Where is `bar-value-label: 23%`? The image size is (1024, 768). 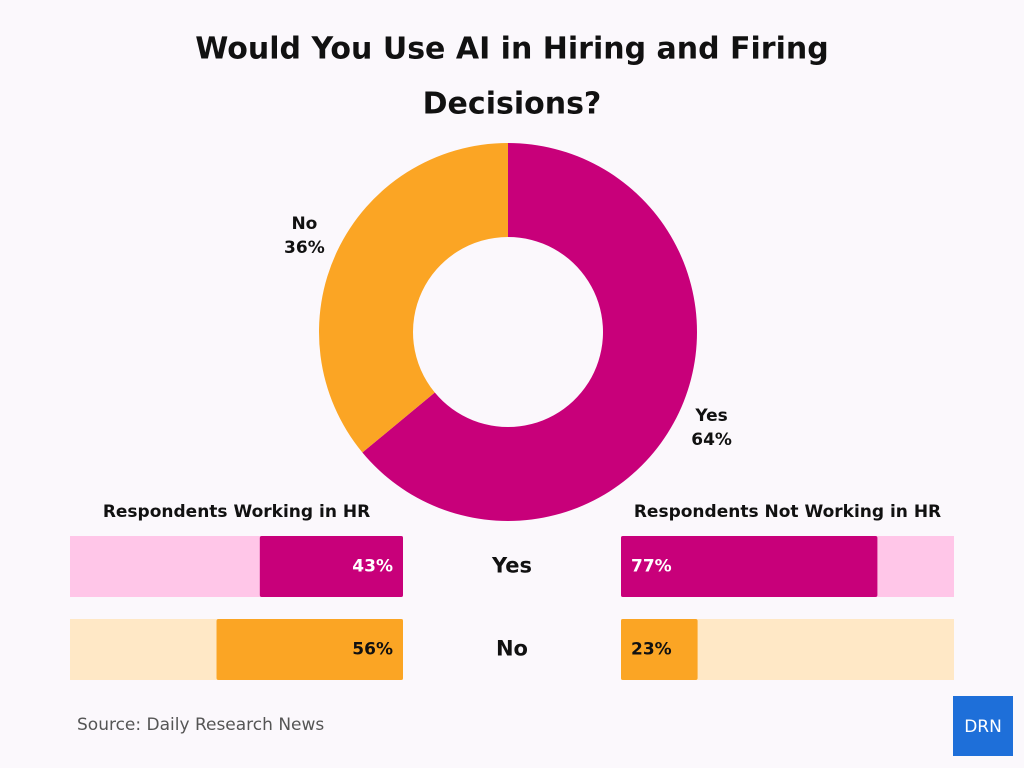 bar-value-label: 23% is located at coordinates (651, 650).